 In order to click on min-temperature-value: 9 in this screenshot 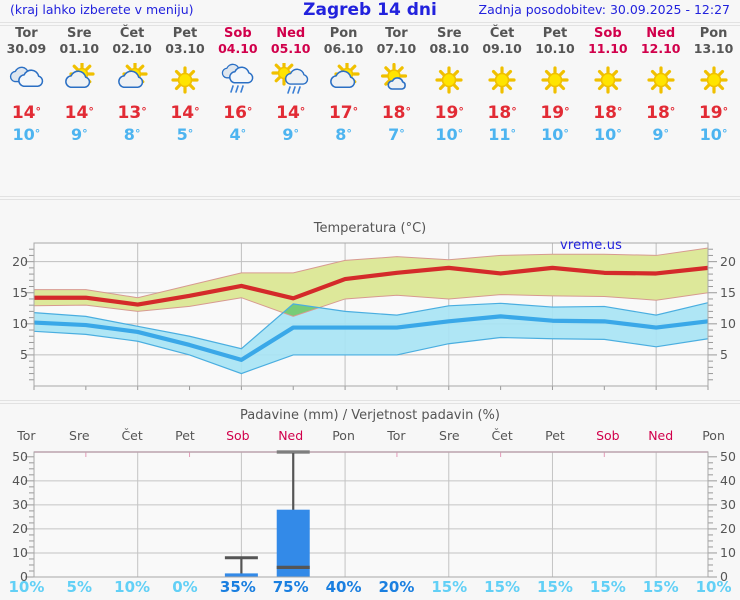, I will do `click(76, 134)`.